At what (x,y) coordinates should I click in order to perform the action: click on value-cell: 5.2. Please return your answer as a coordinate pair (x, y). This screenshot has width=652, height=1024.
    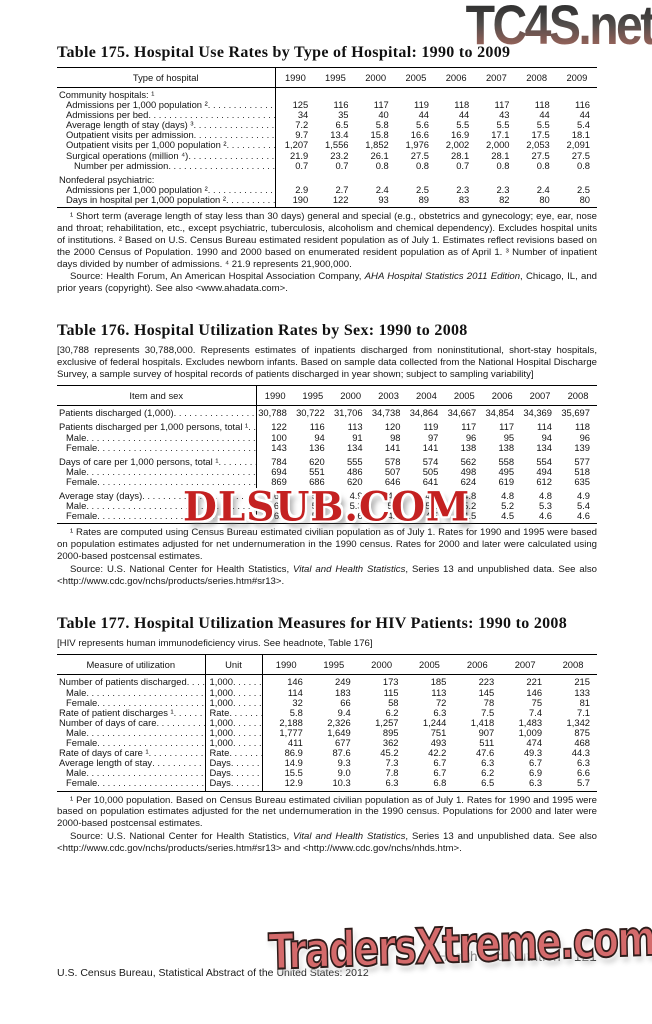
    Looking at the image, I should click on (470, 506).